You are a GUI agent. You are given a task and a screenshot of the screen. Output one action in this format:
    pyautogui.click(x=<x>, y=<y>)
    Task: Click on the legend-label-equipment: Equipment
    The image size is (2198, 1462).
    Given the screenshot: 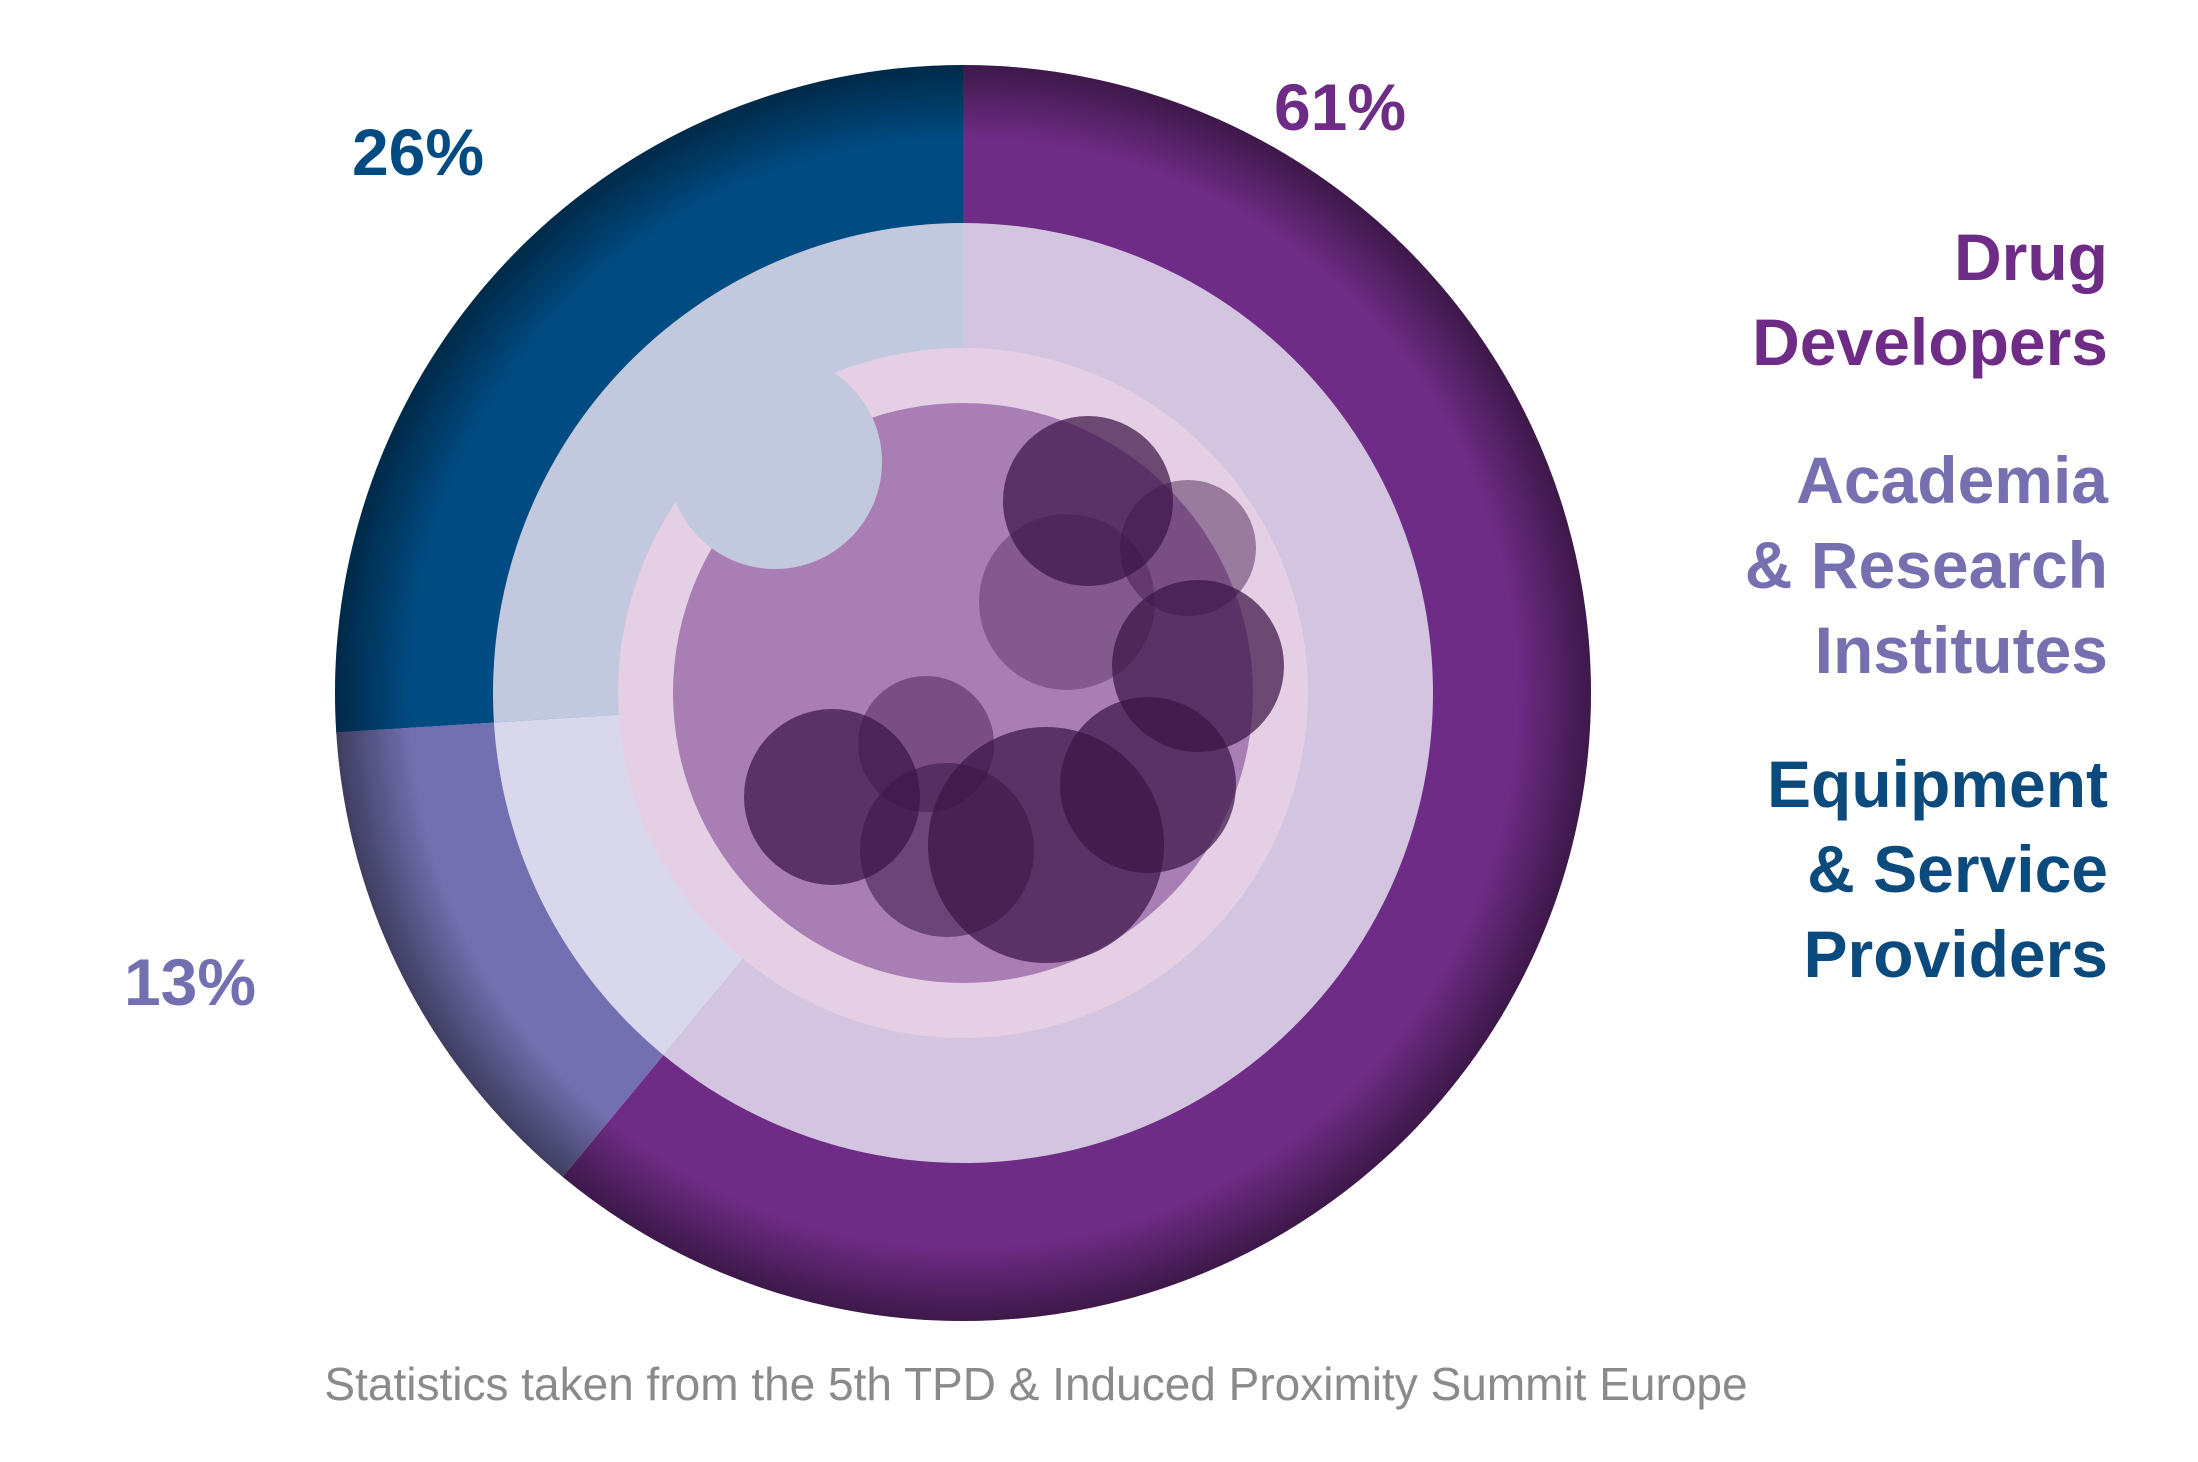 What is the action you would take?
    pyautogui.click(x=1937, y=784)
    